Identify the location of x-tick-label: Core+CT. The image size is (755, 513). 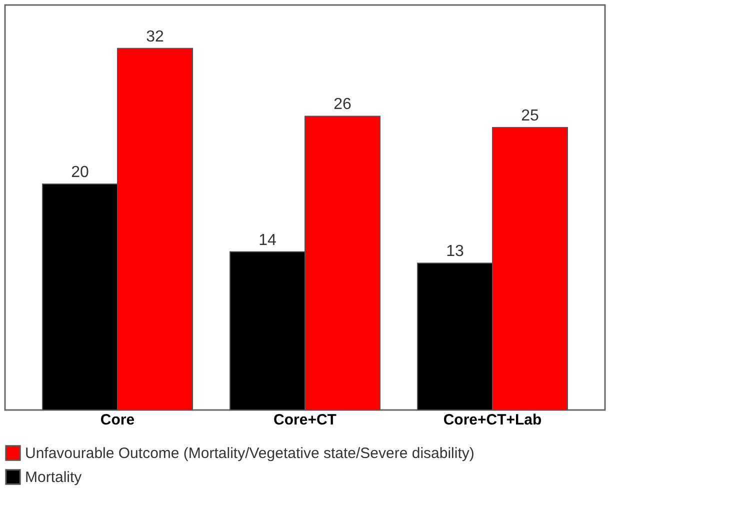
(305, 420).